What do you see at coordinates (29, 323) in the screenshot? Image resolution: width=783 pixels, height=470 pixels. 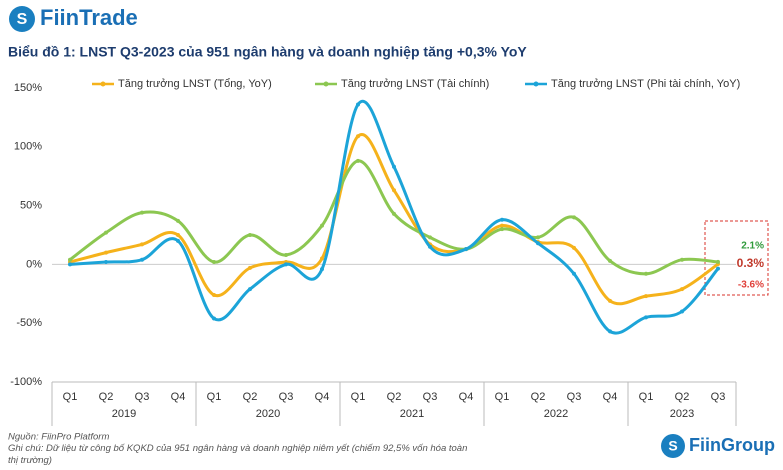 I see `y-tick-label: -50%` at bounding box center [29, 323].